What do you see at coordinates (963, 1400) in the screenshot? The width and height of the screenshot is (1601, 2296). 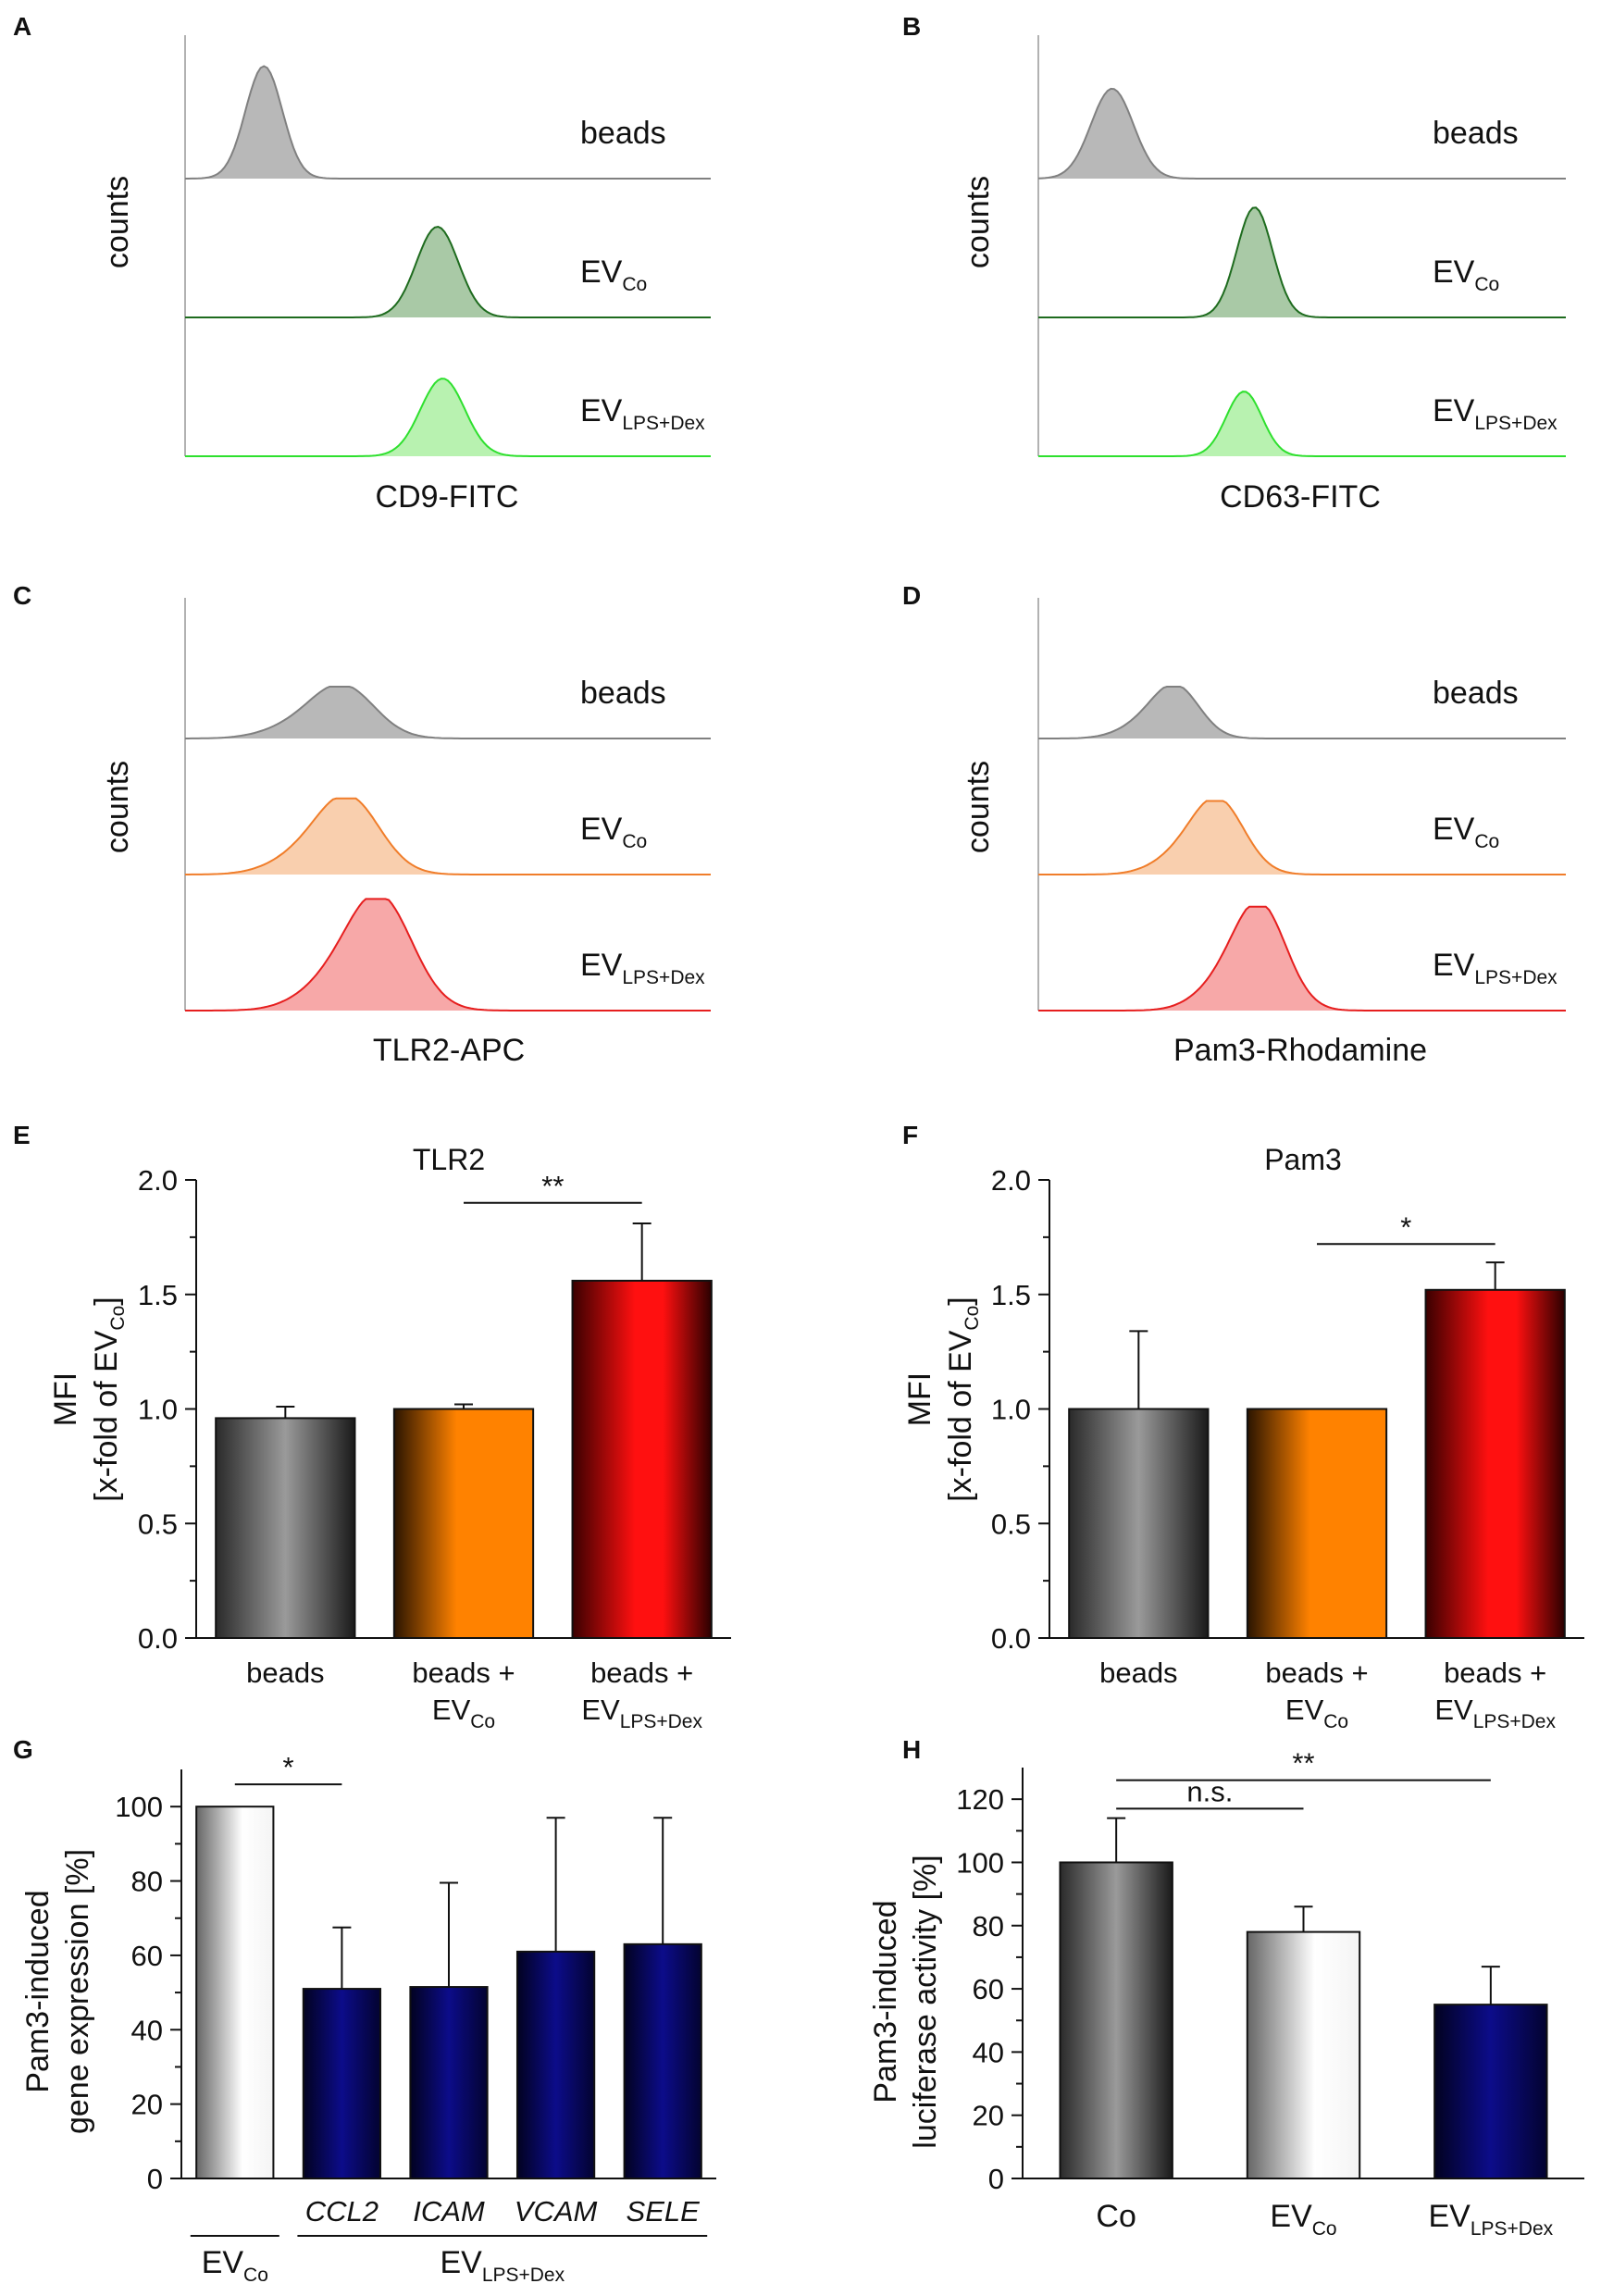 I see `ylabel-F-line2: [x-fold of EVCo]` at bounding box center [963, 1400].